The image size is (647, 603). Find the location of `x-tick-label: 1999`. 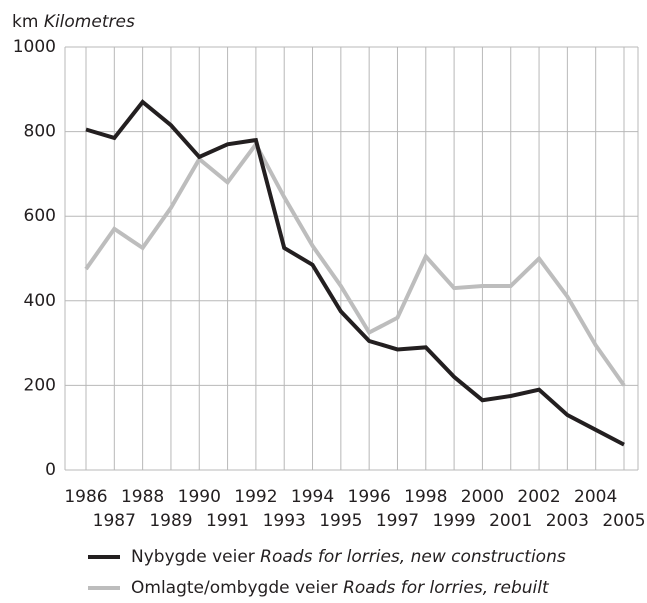

x-tick-label: 1999 is located at coordinates (453, 521).